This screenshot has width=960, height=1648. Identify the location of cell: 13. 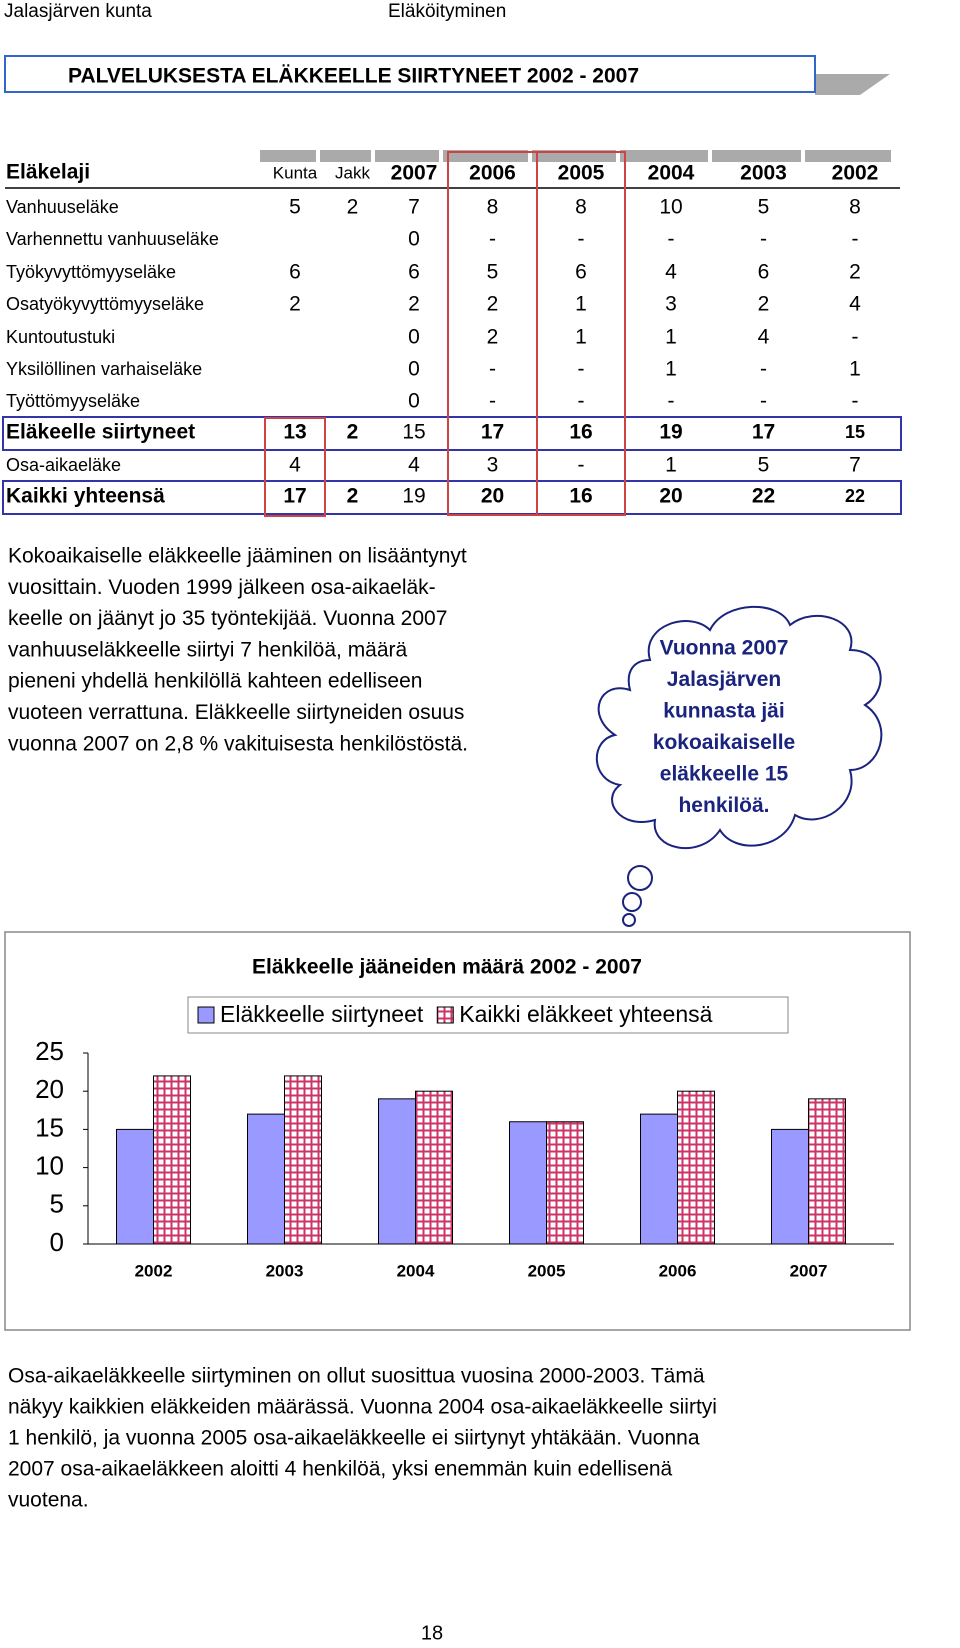
(294, 432).